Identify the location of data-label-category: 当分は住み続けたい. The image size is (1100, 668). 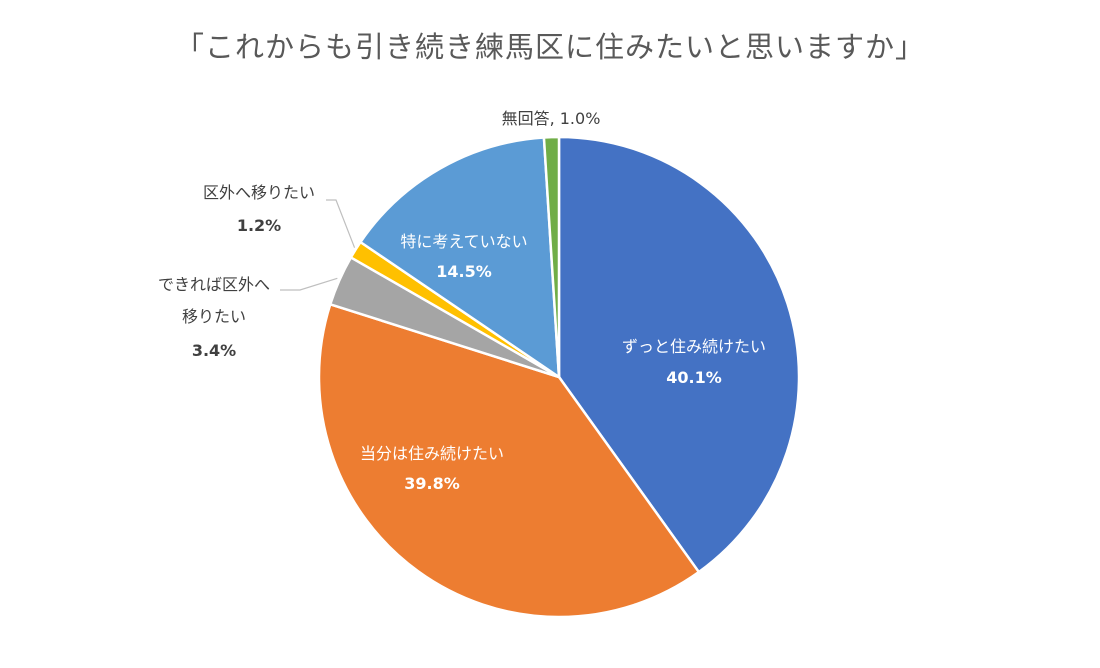
(432, 453).